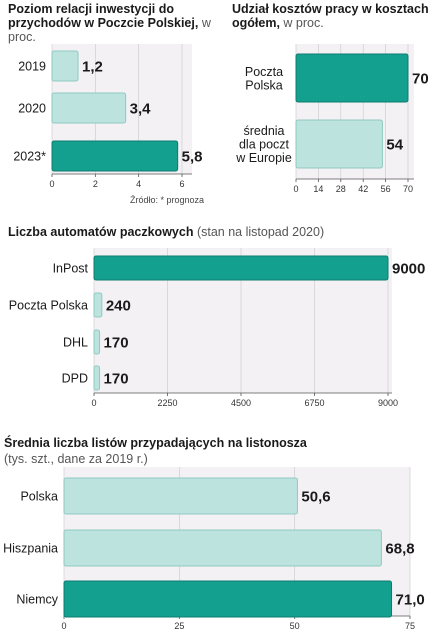 The width and height of the screenshot is (445, 640). I want to click on x-tick-label: 42, so click(363, 189).